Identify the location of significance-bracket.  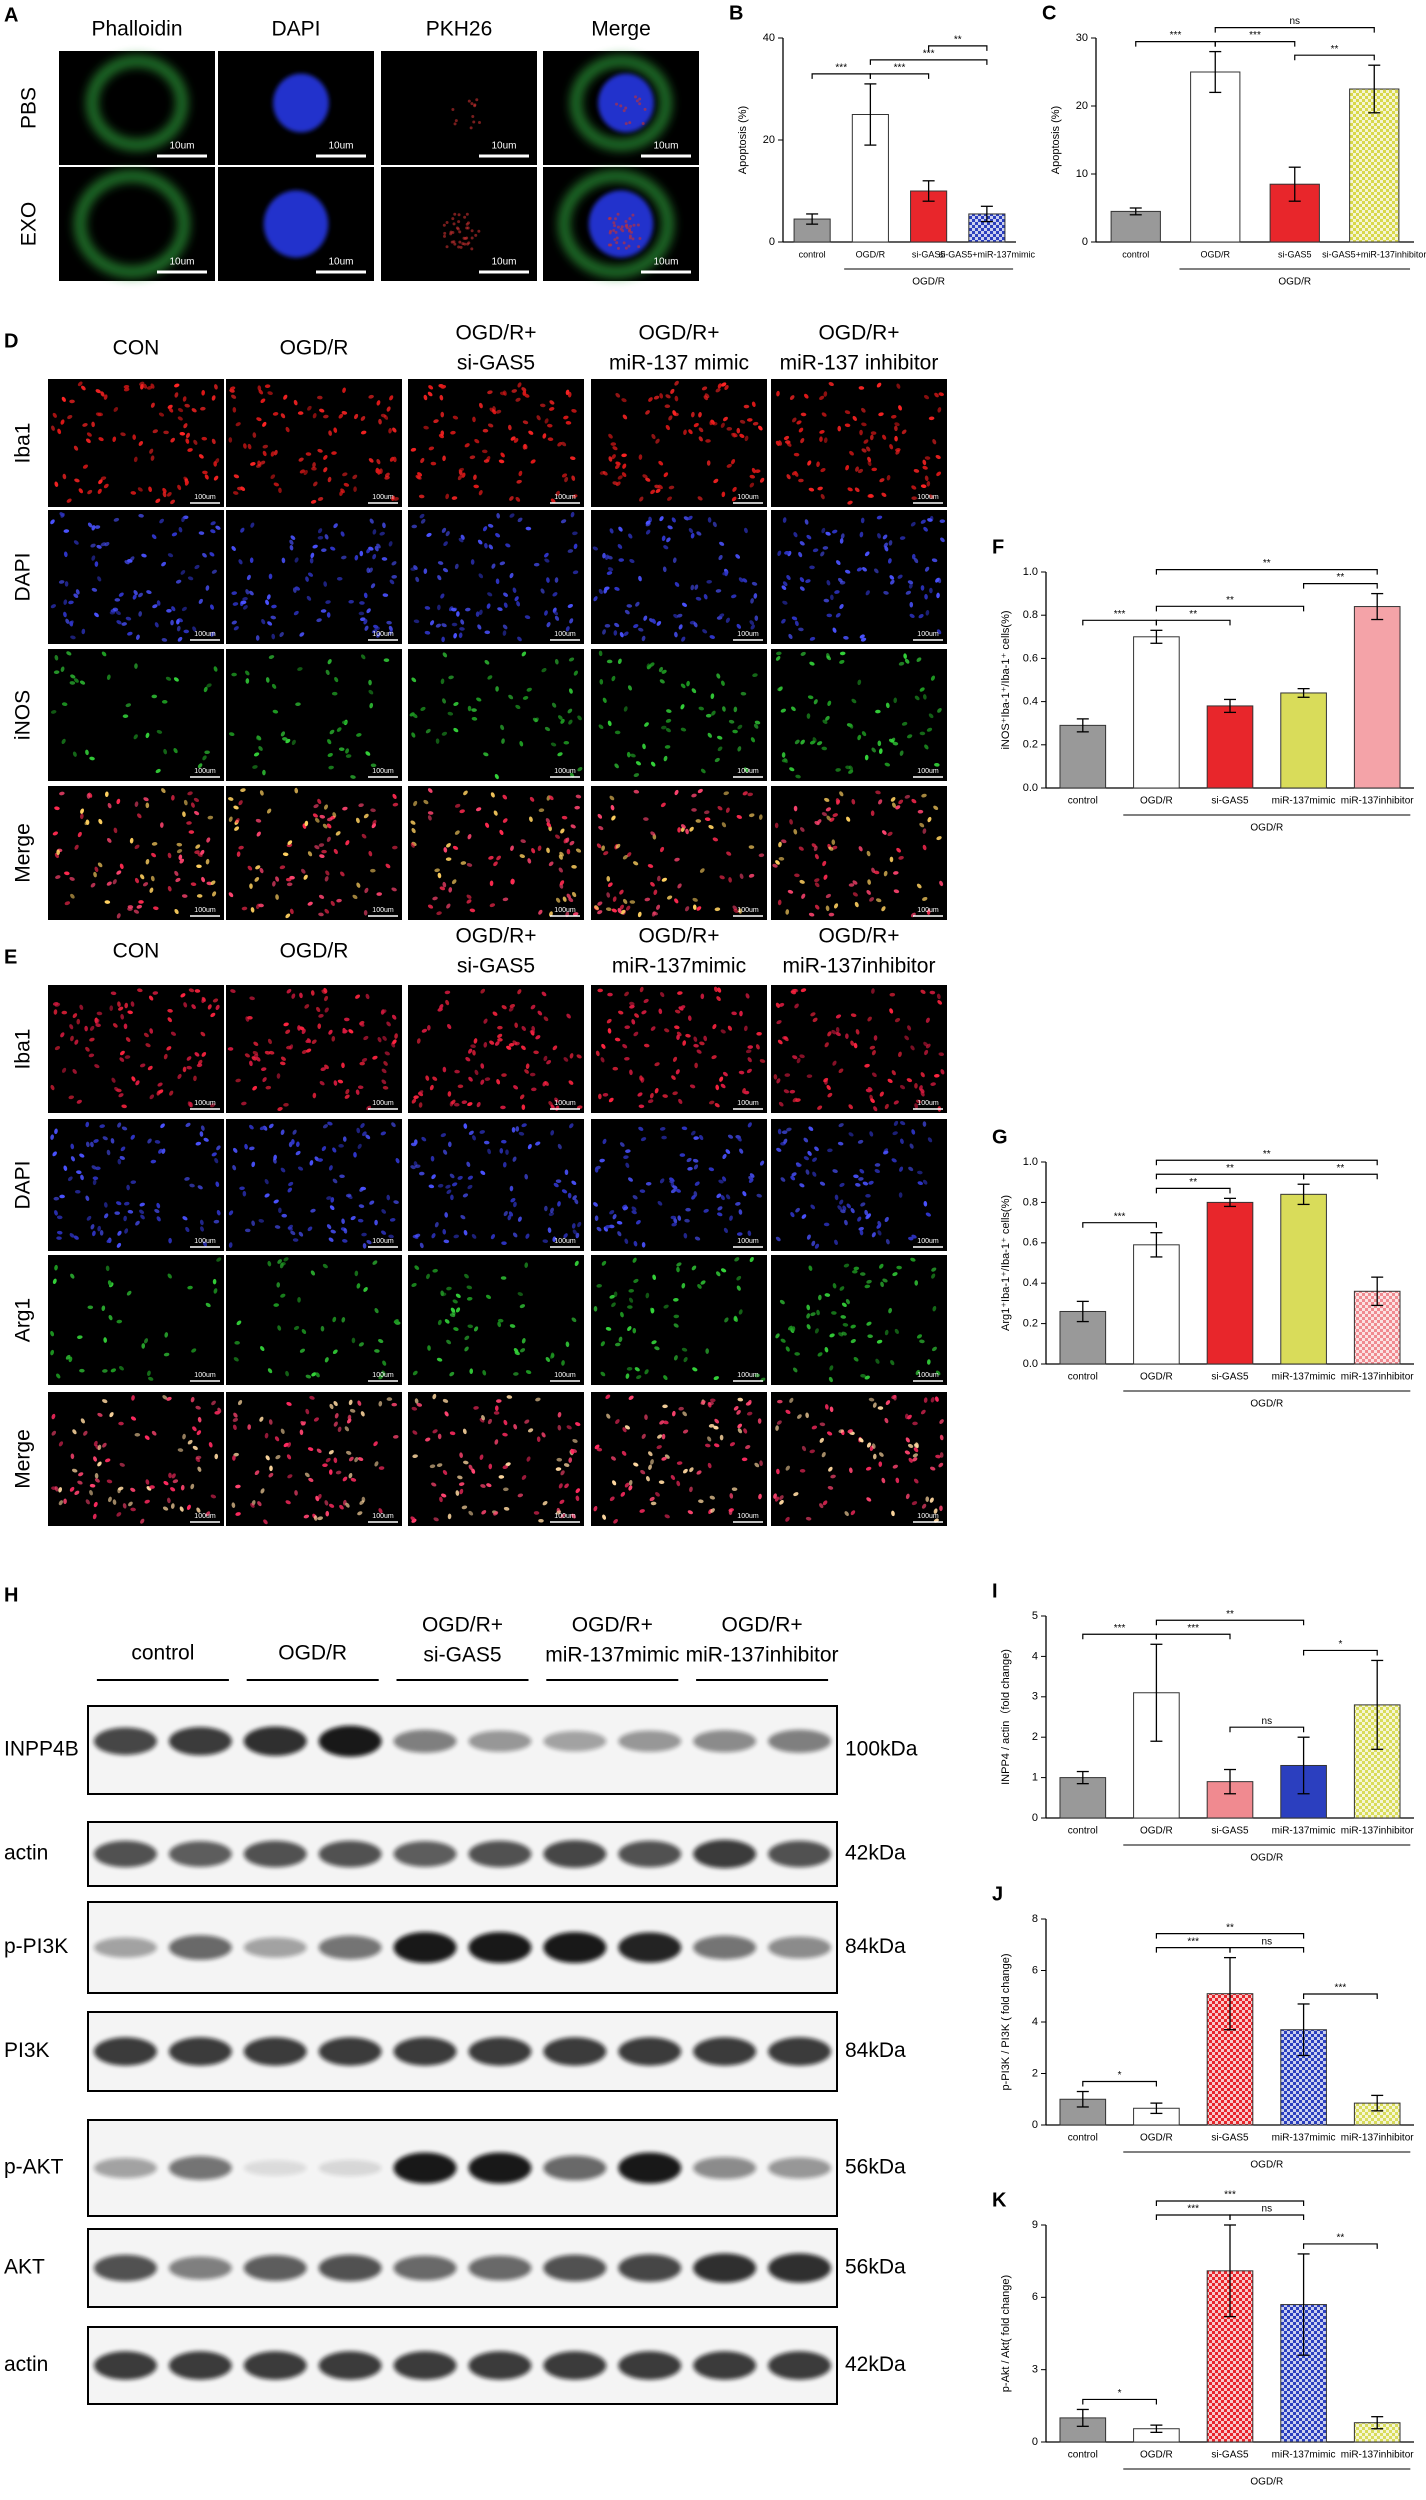
(1119, 2401).